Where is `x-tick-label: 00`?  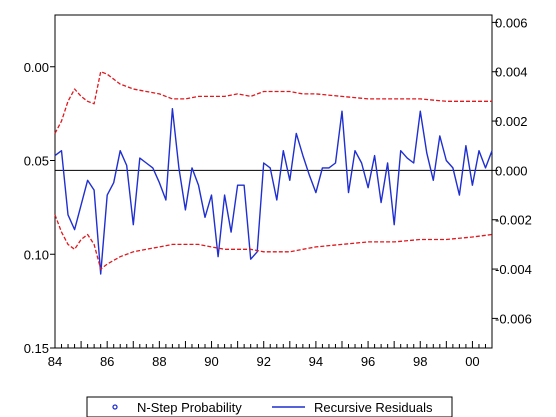
x-tick-label: 00 is located at coordinates (472, 361).